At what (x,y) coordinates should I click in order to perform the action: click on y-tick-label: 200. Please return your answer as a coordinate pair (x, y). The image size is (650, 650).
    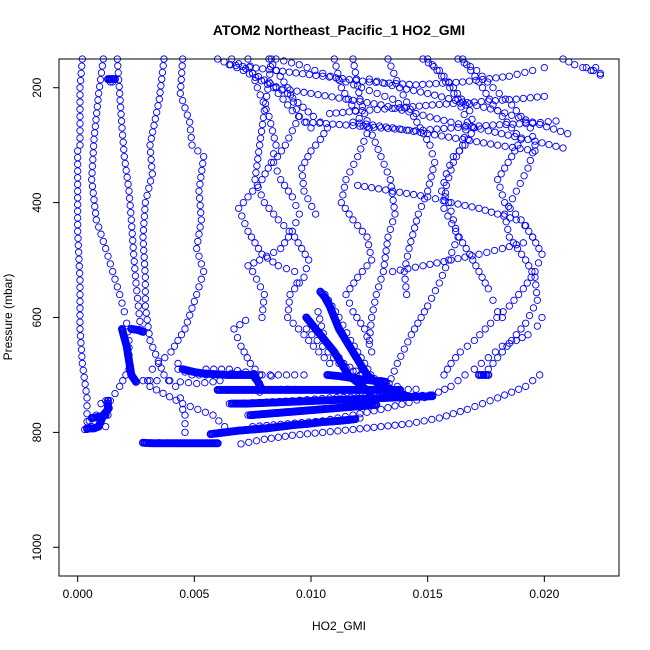
    Looking at the image, I should click on (37, 87).